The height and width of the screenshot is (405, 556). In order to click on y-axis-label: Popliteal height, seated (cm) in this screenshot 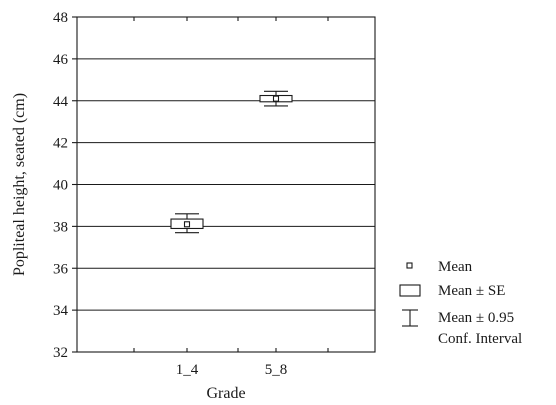, I will do `click(19, 184)`.